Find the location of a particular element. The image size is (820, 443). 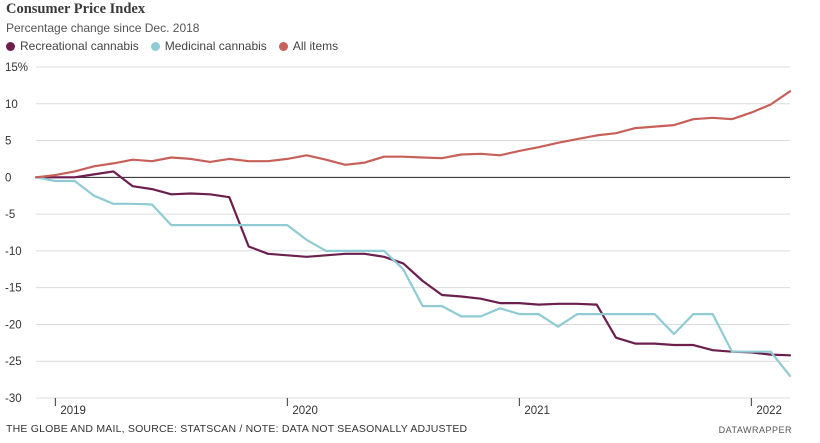

legend-item-recreational: Recreational cannabis is located at coordinates (72, 46).